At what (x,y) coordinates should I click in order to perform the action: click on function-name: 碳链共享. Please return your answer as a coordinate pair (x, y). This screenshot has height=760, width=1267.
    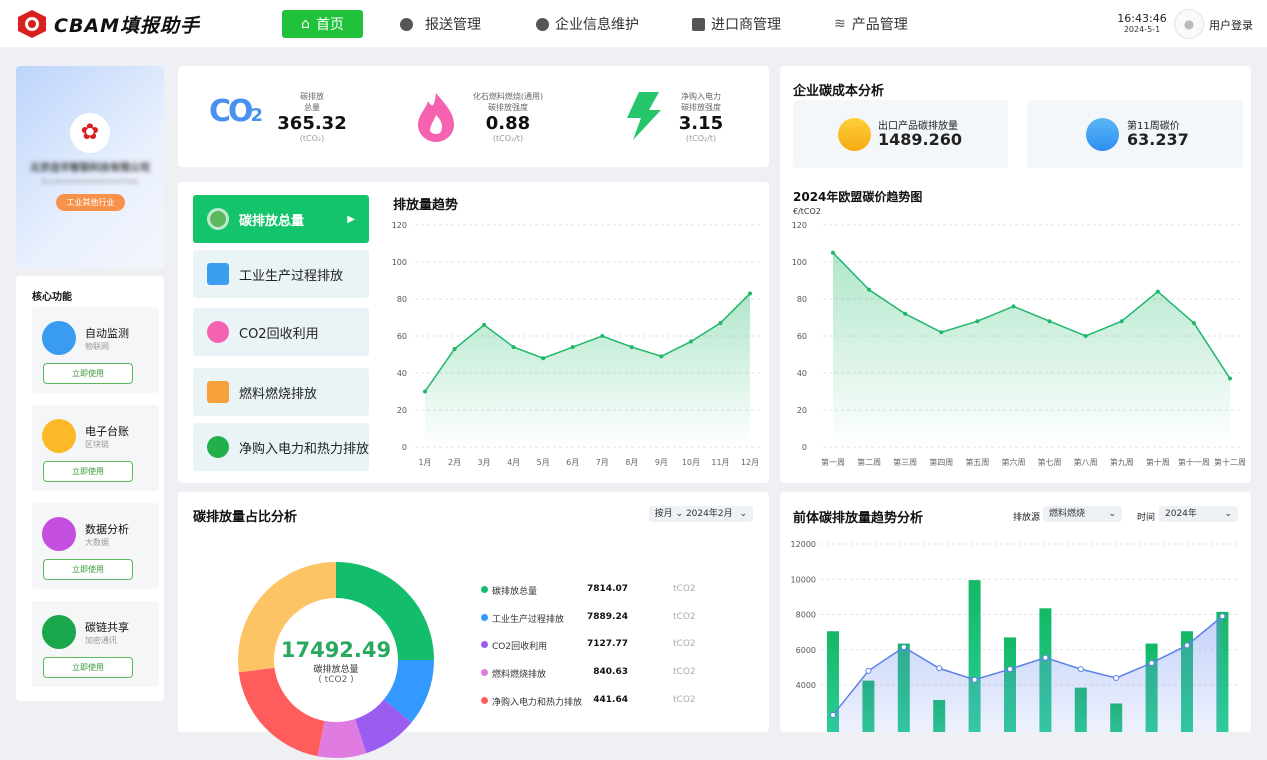
    Looking at the image, I should click on (107, 627).